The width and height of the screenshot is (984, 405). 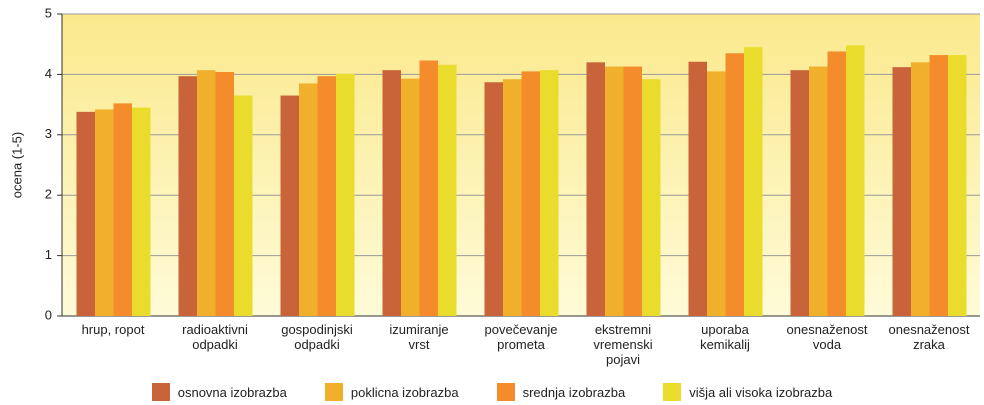 I want to click on legend-item: višja ali visoka izobrazba, so click(x=747, y=392).